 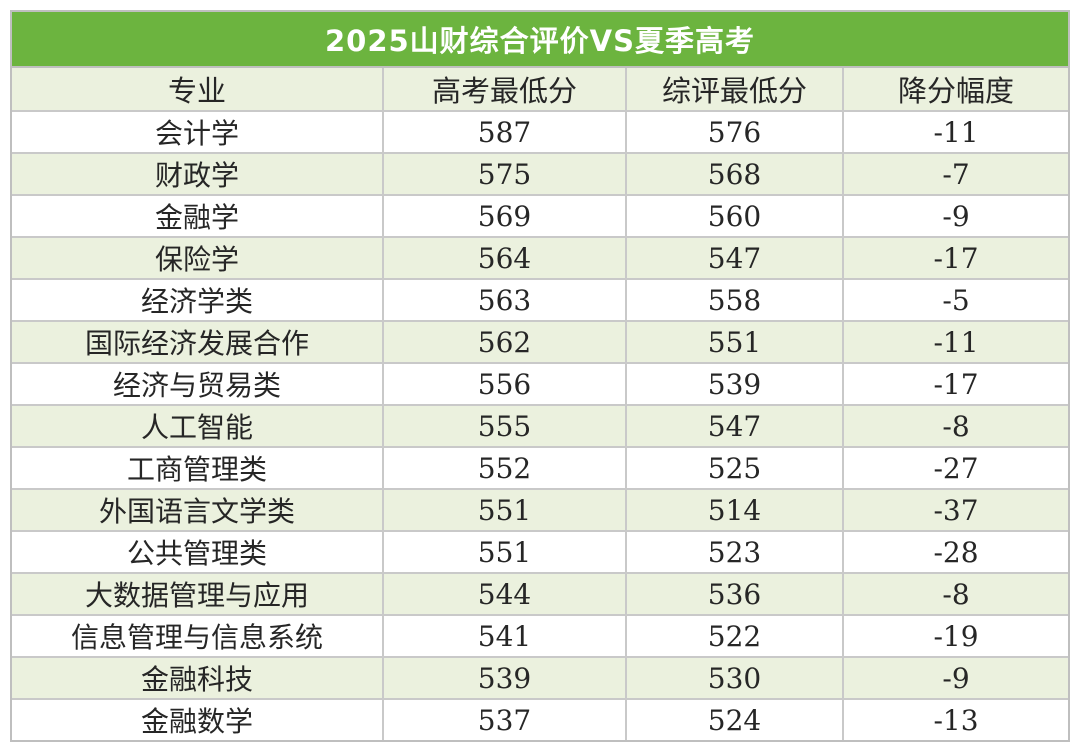 I want to click on zongping-min-cell: 530, so click(x=735, y=678).